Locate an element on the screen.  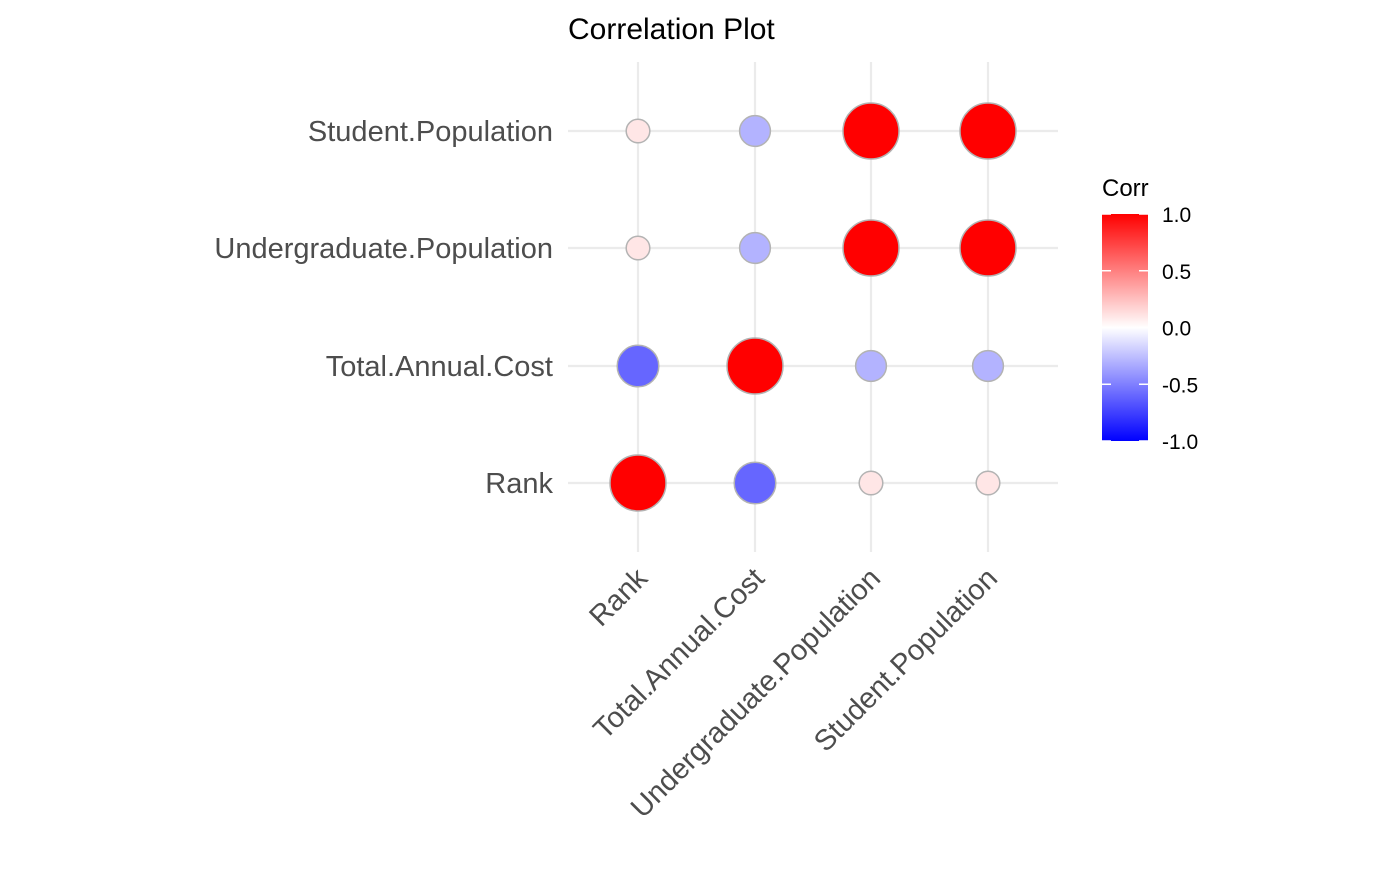
legend: Corr 1.0 0.5 0.0 -0.5 -1.0 is located at coordinates (1150, 314).